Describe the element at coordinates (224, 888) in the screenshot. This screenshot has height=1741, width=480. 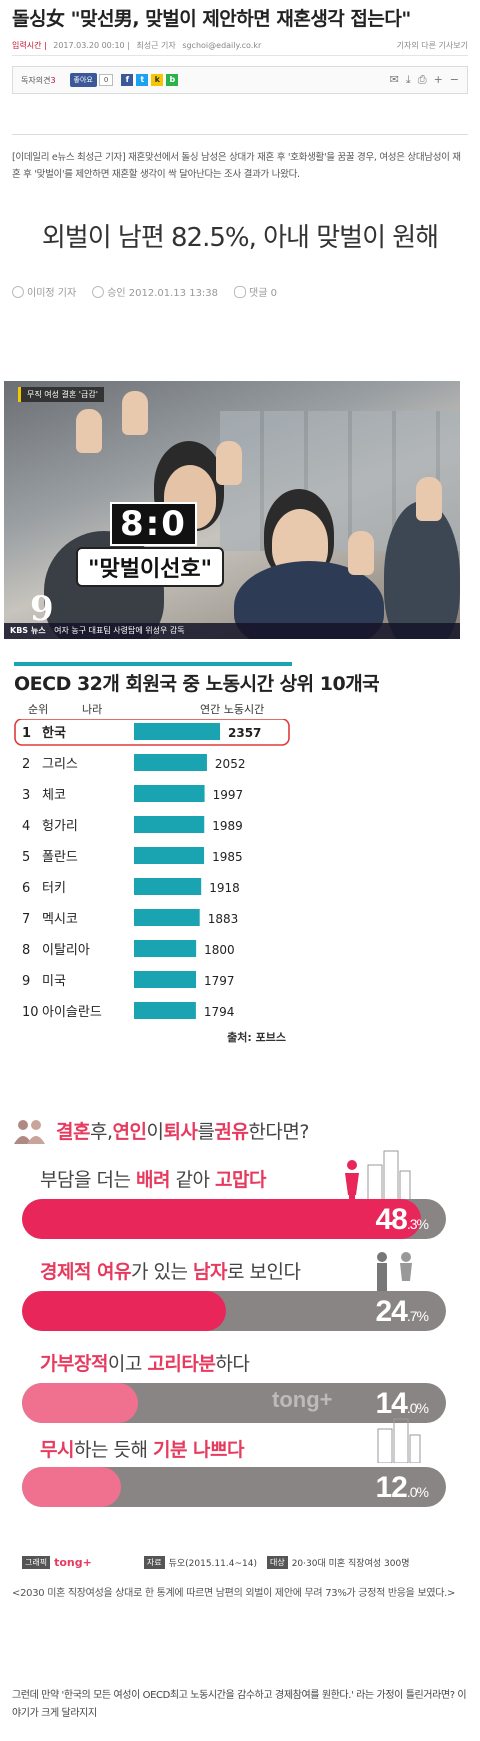
I see `value-label: 1918` at that location.